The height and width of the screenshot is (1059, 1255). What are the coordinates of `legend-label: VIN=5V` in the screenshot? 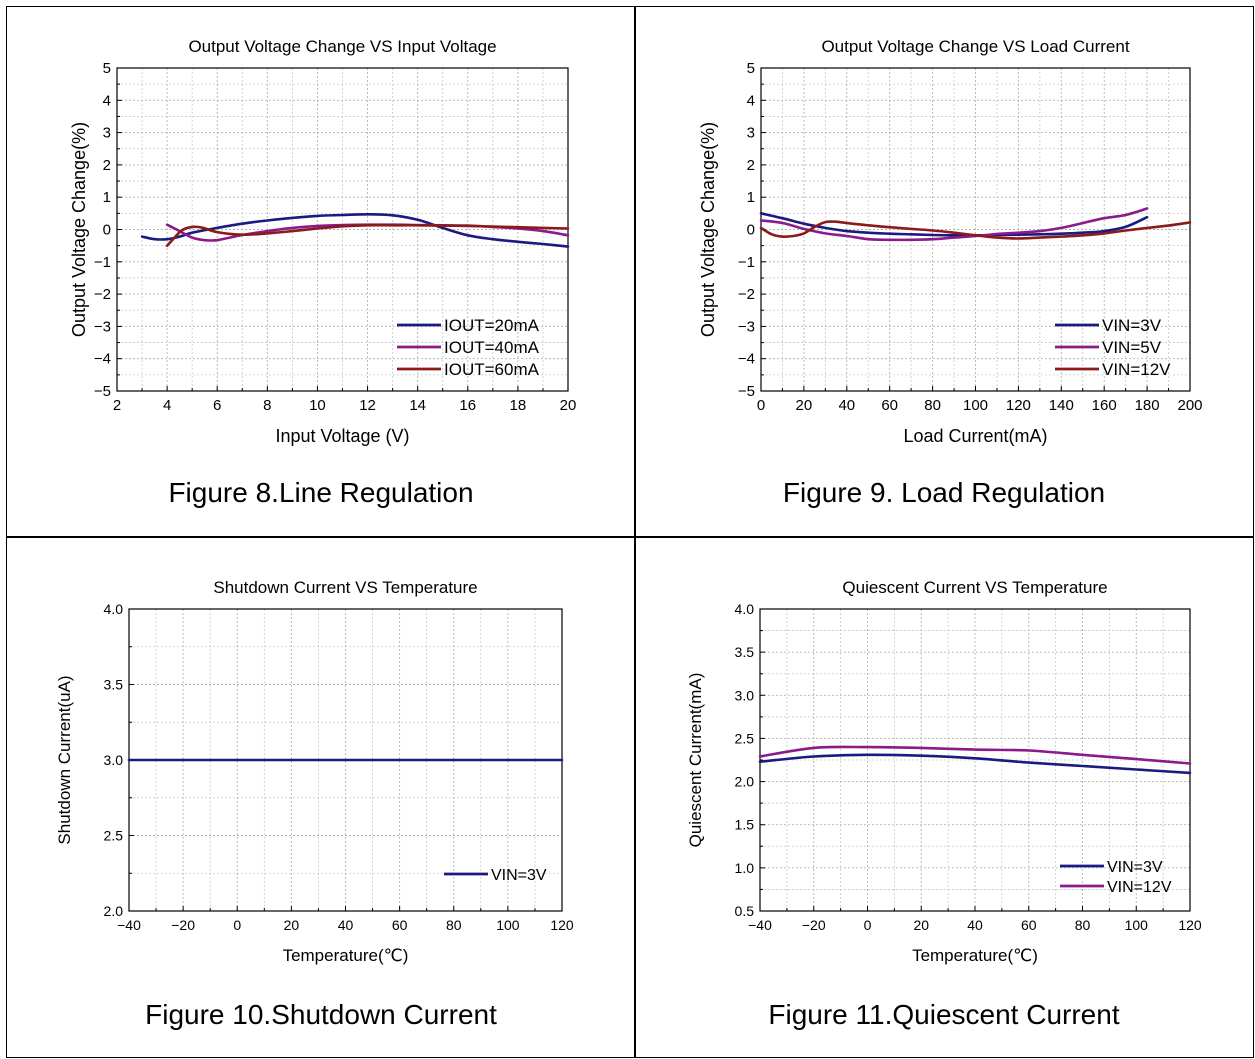 It's located at (1132, 347).